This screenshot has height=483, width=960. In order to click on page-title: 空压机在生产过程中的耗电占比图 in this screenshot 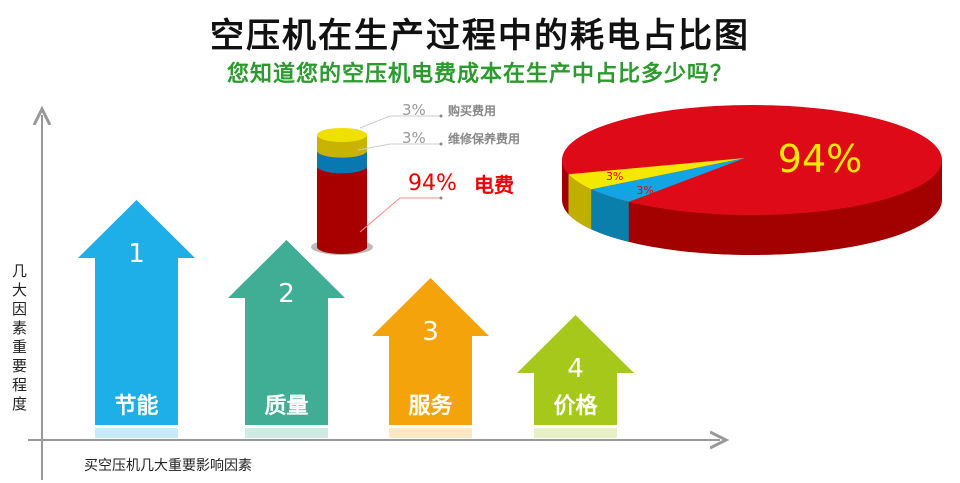, I will do `click(480, 36)`.